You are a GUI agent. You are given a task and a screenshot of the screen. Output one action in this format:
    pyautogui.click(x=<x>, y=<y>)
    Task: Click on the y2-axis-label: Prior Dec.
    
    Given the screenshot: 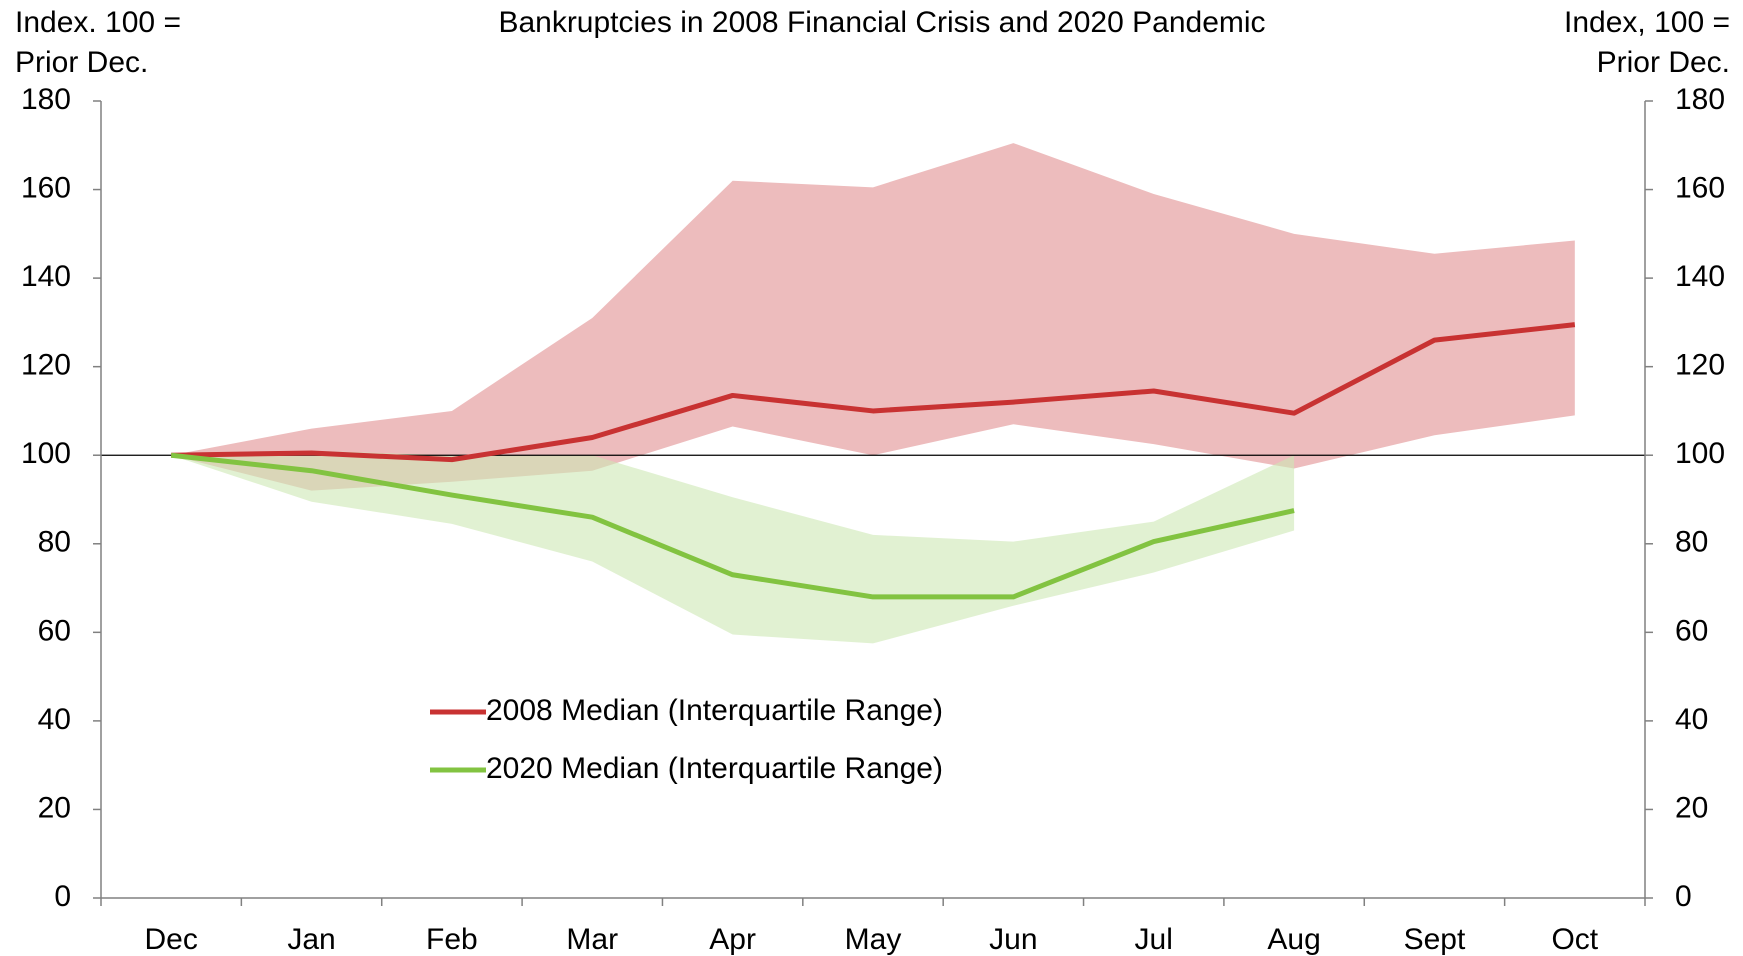 What is the action you would take?
    pyautogui.click(x=1663, y=62)
    